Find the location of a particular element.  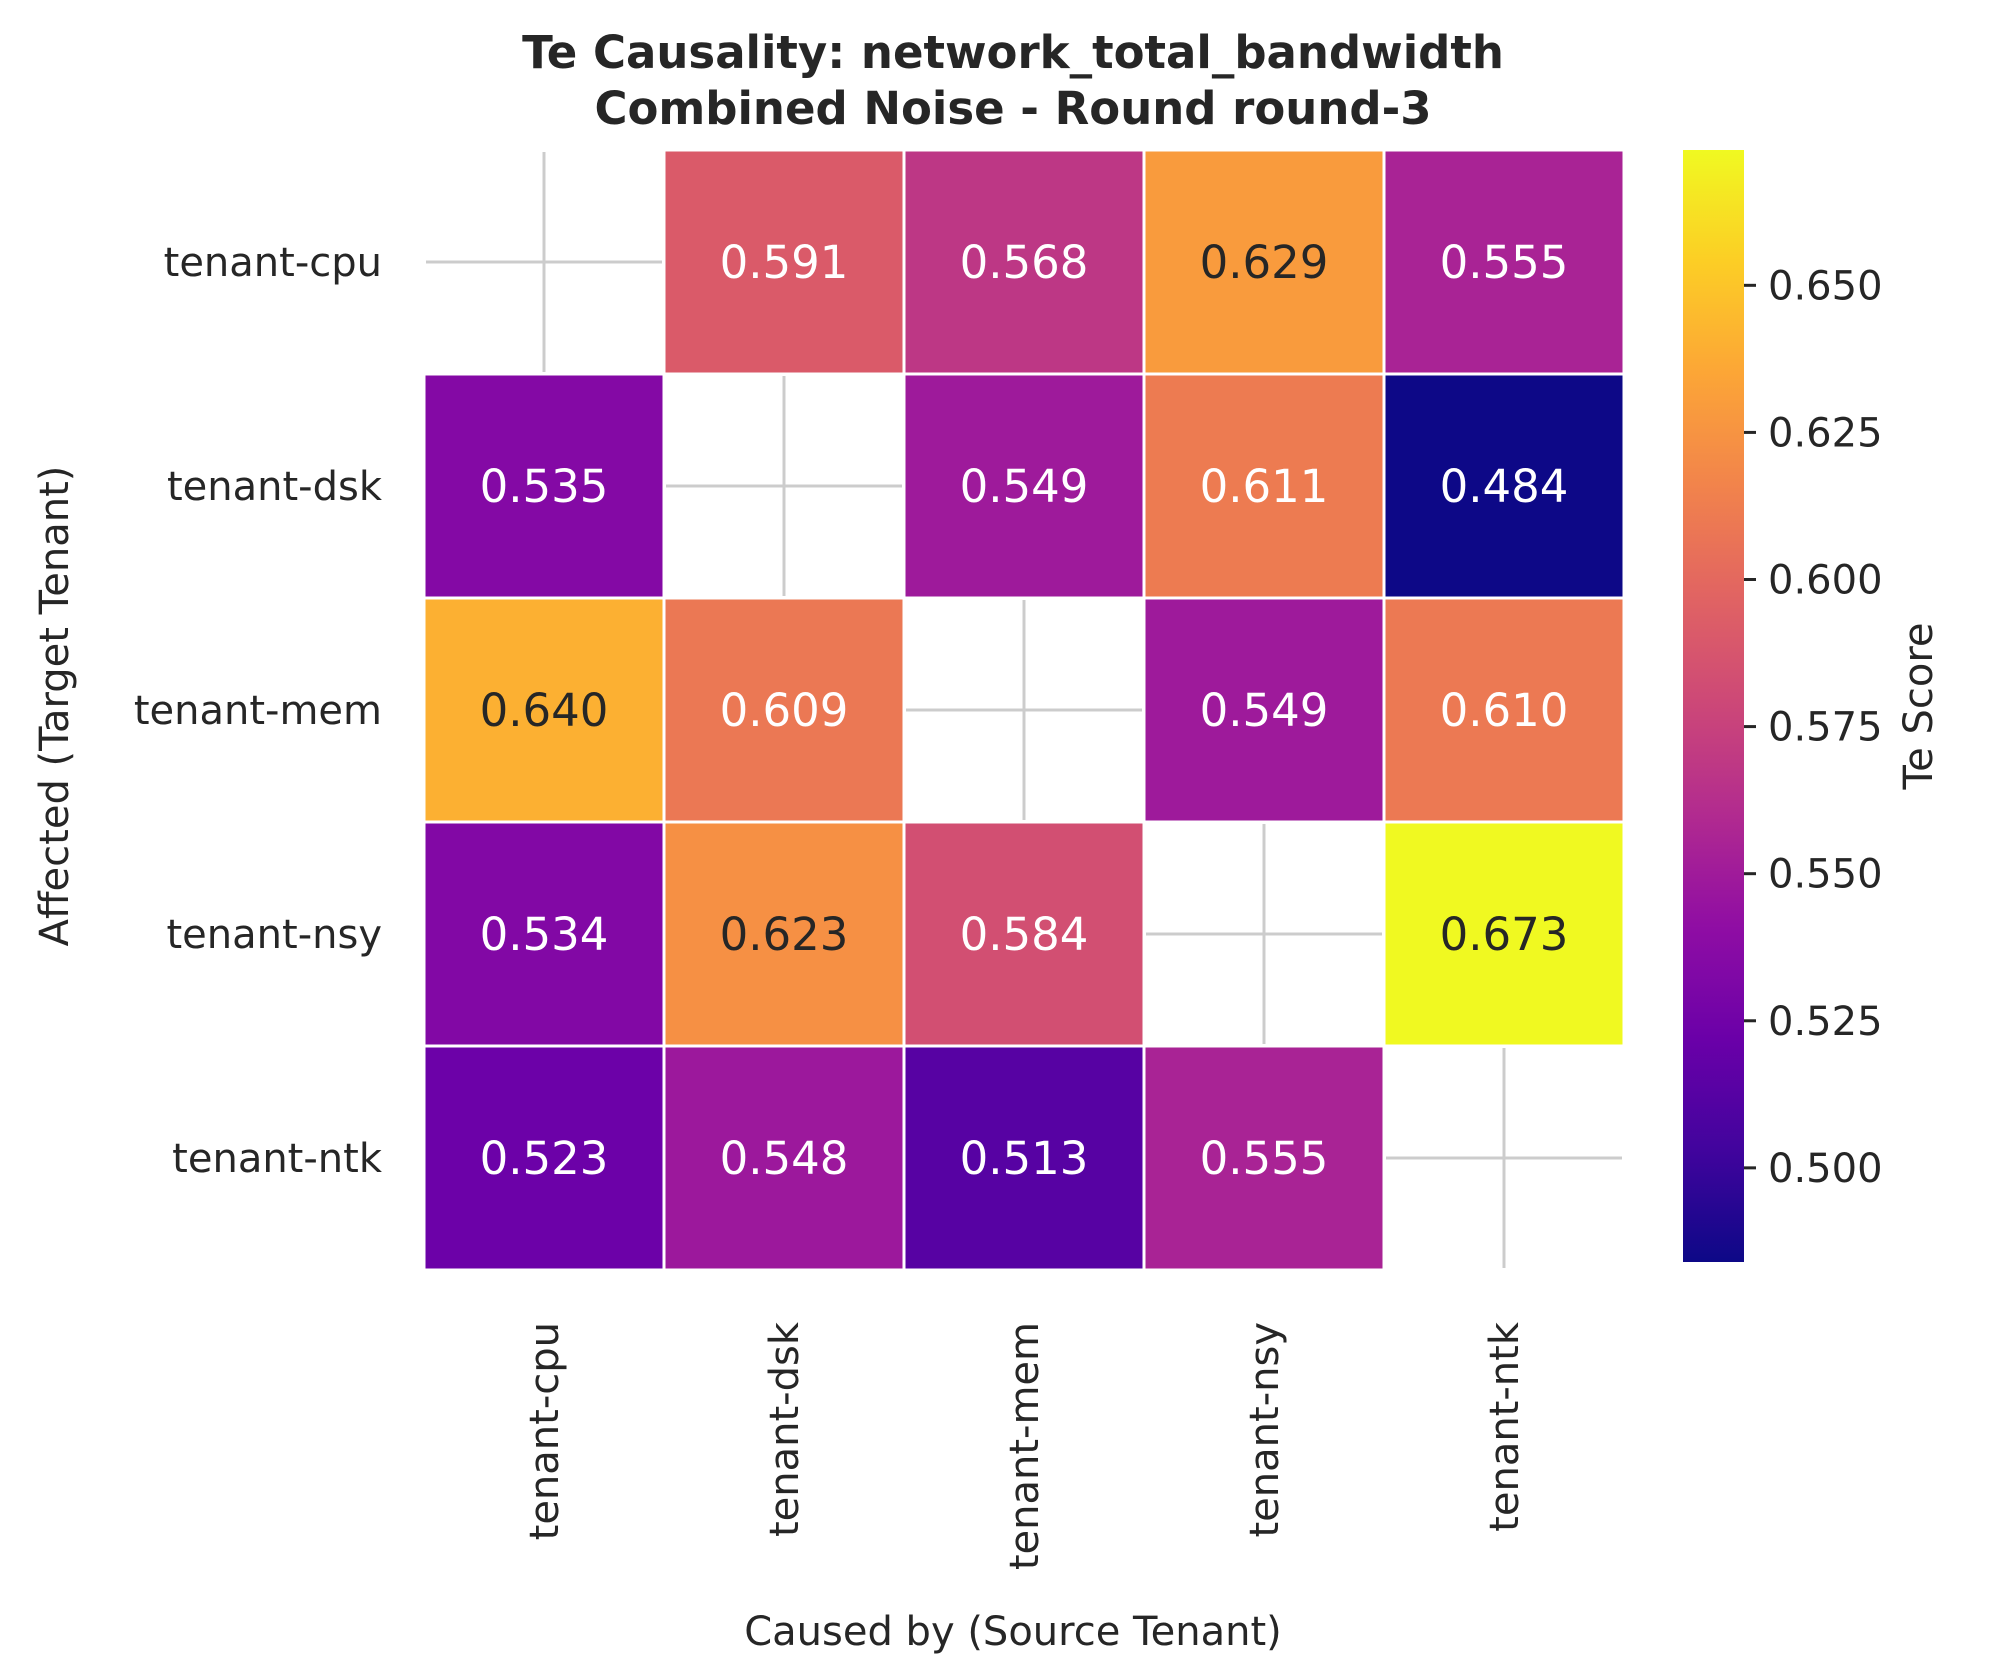

x-tick-label: tenant-dsk is located at coordinates (785, 1429).